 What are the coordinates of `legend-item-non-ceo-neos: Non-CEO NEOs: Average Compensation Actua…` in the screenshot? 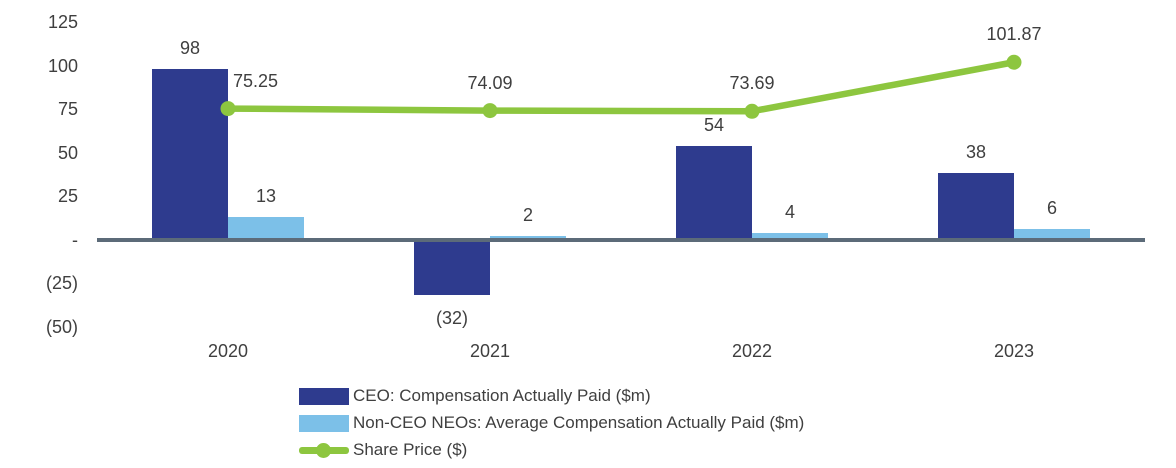 It's located at (551, 423).